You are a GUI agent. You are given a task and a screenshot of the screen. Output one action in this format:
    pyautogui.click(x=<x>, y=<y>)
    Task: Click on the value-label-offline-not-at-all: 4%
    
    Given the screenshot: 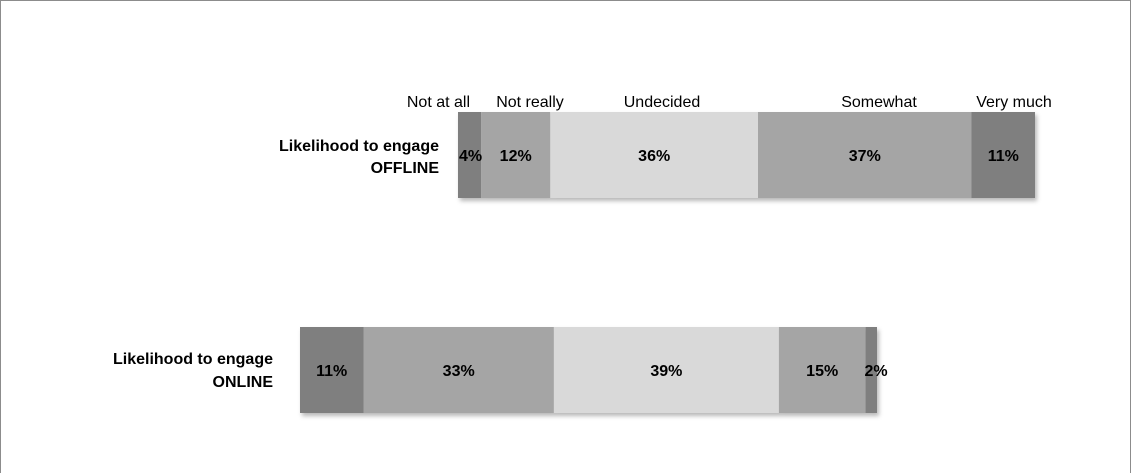 What is the action you would take?
    pyautogui.click(x=470, y=156)
    